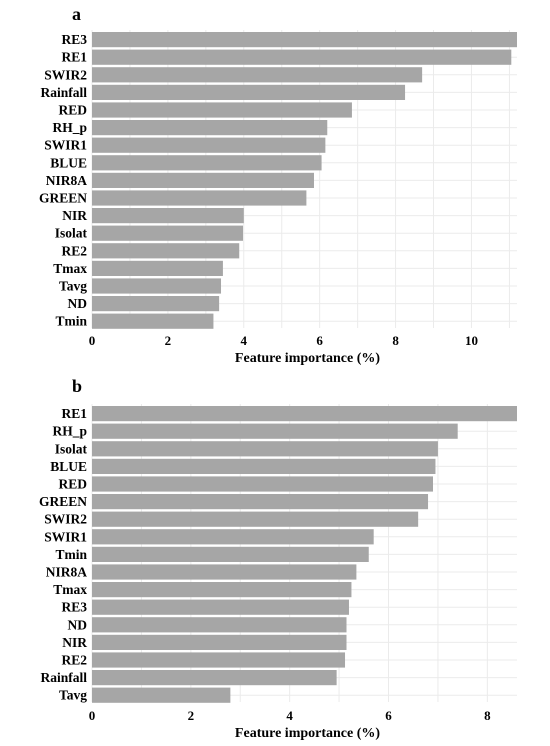  What do you see at coordinates (77, 386) in the screenshot?
I see `panel-label: b` at bounding box center [77, 386].